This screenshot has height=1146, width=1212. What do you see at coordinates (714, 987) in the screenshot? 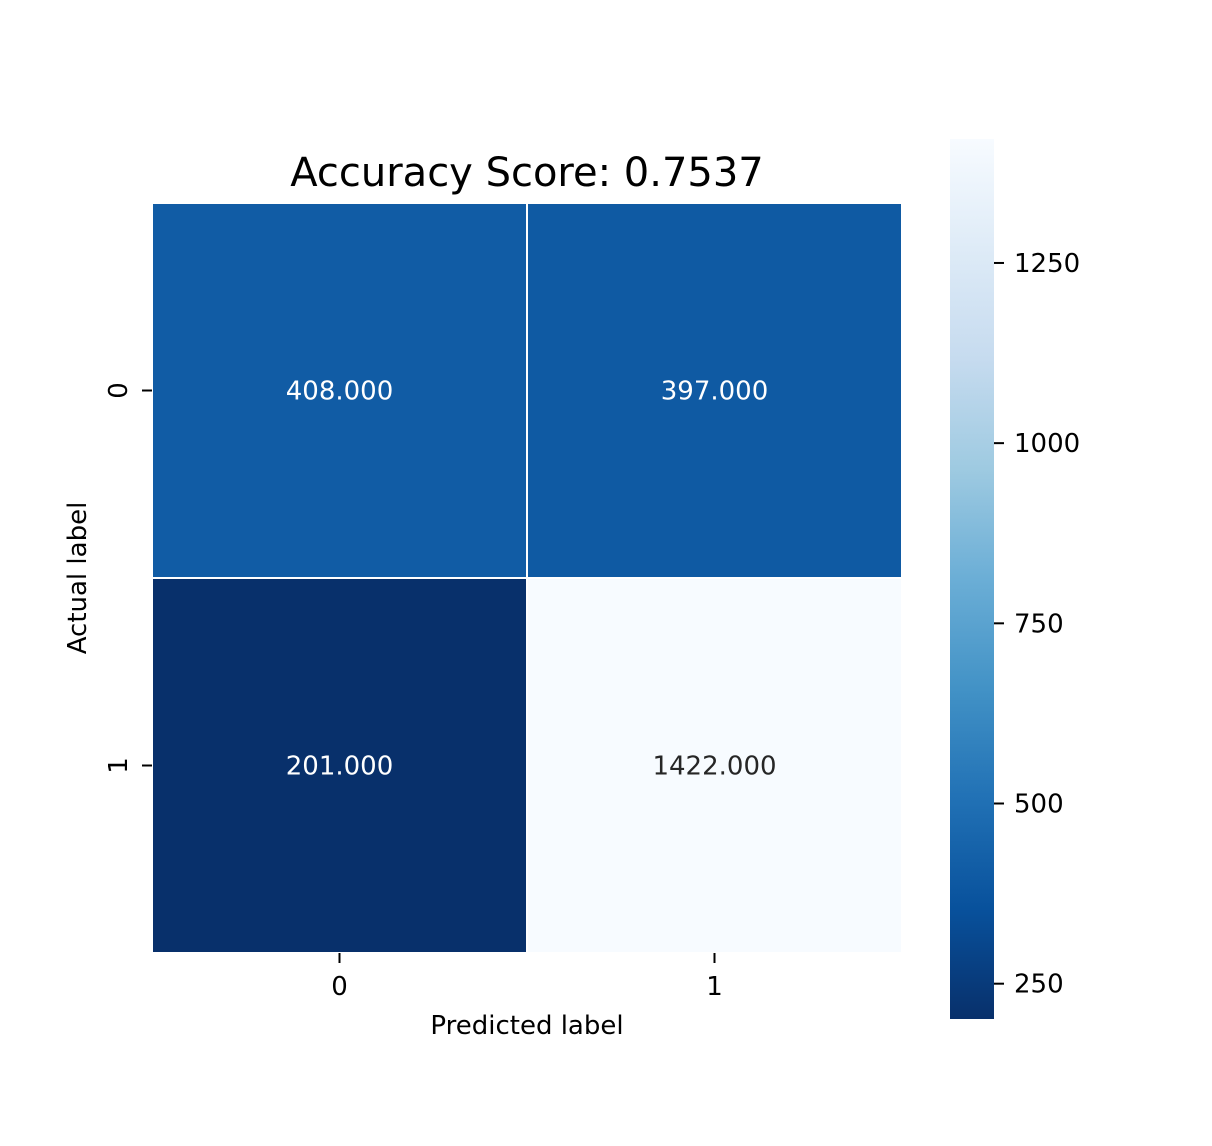
I see `x-tick-label-1: 1` at bounding box center [714, 987].